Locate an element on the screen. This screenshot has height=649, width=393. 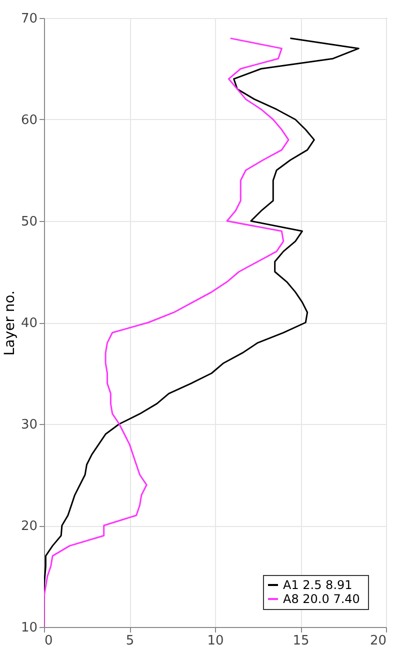
y-tick-label: 30 is located at coordinates (29, 425).